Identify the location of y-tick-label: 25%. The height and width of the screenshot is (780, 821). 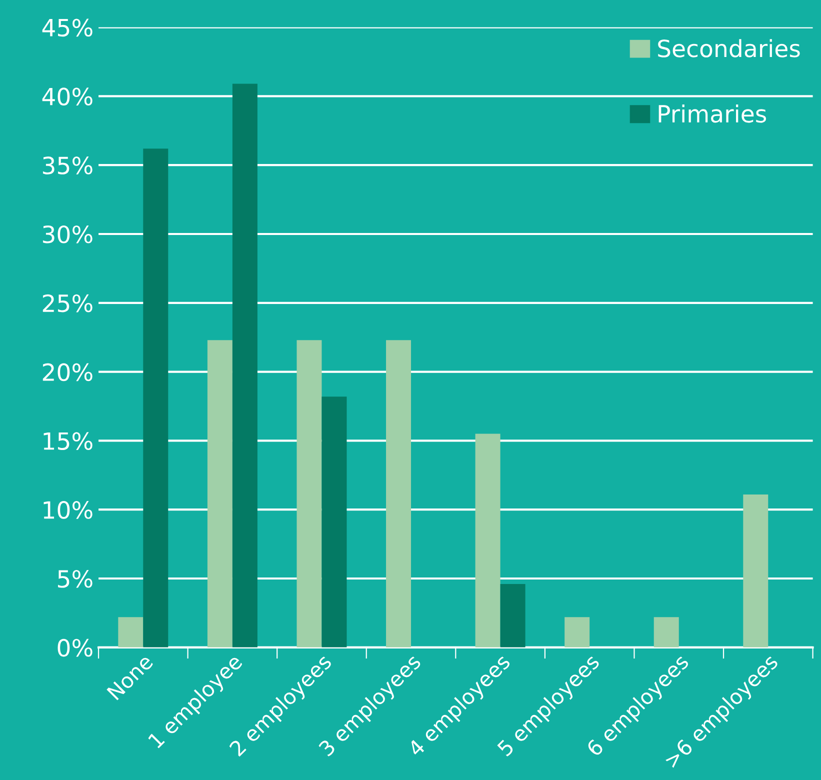
(67, 303).